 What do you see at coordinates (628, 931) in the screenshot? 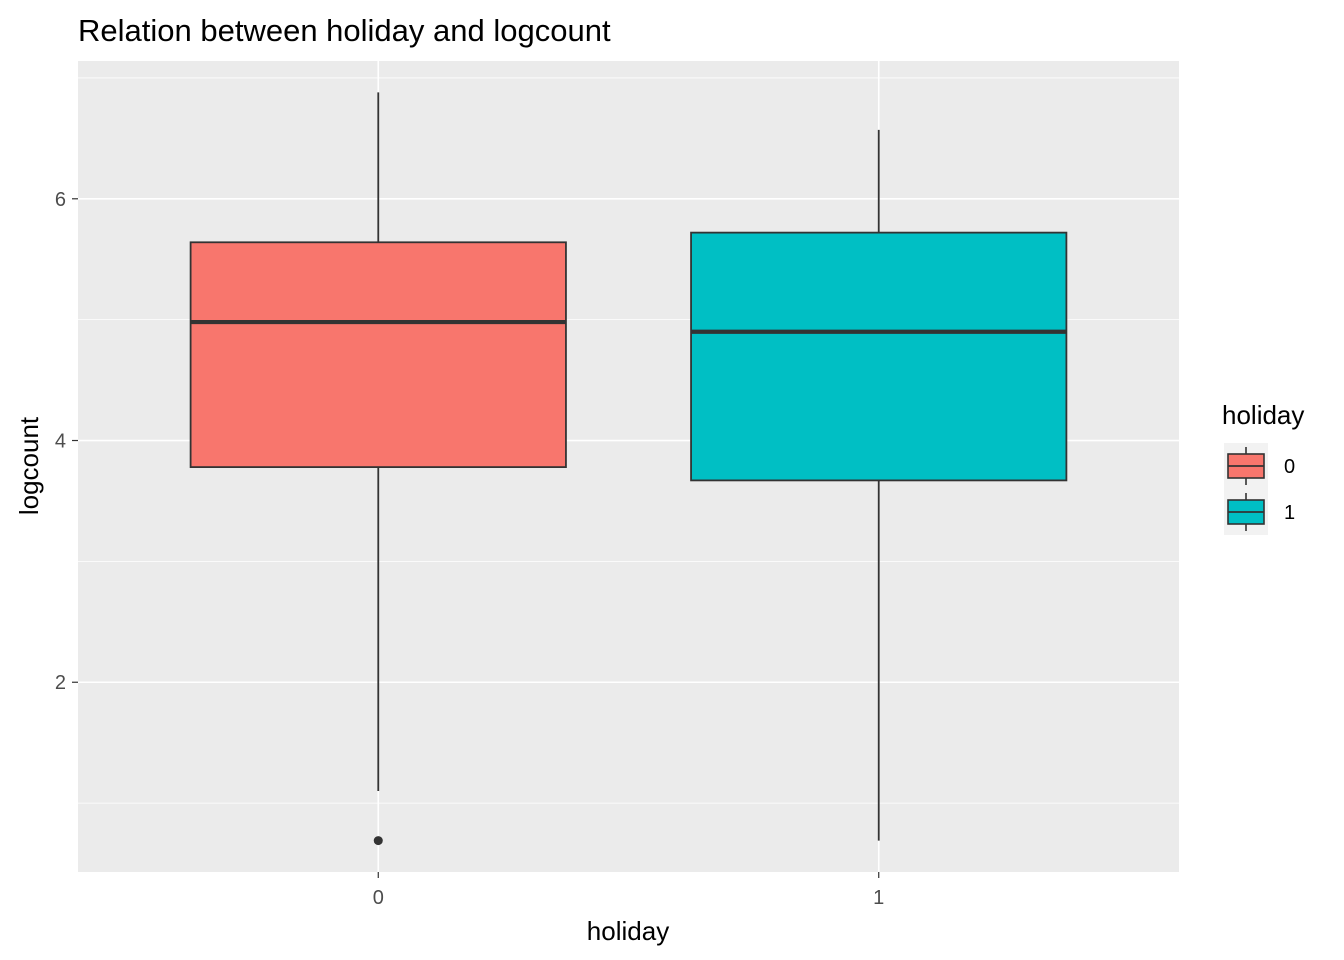
I see `x-axis-title: holiday` at bounding box center [628, 931].